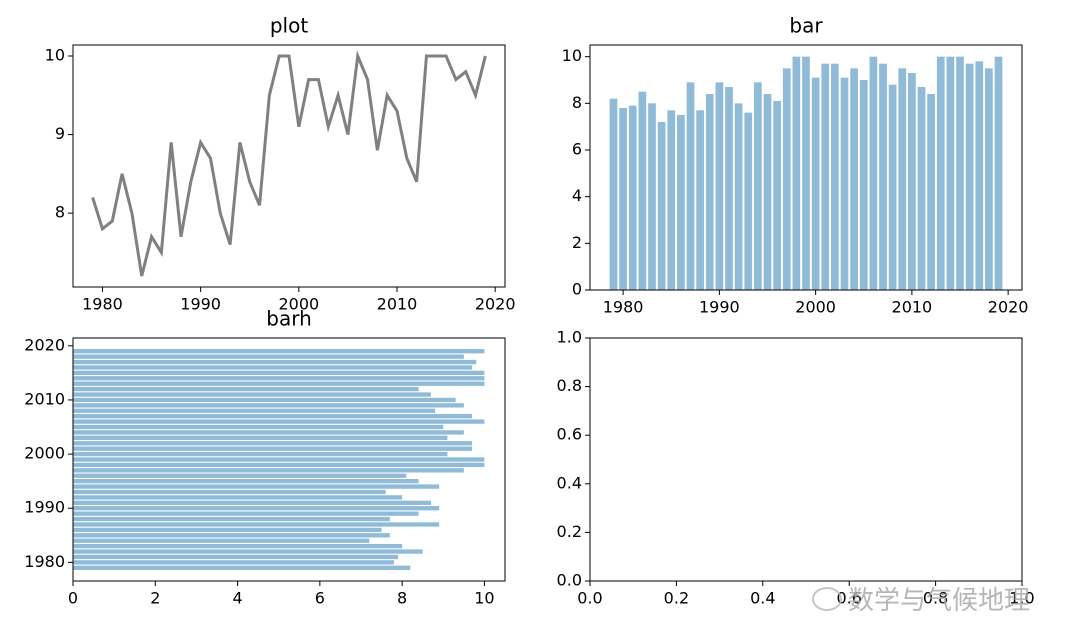  Describe the element at coordinates (935, 598) in the screenshot. I see `x-tick-label: 0.8` at that location.